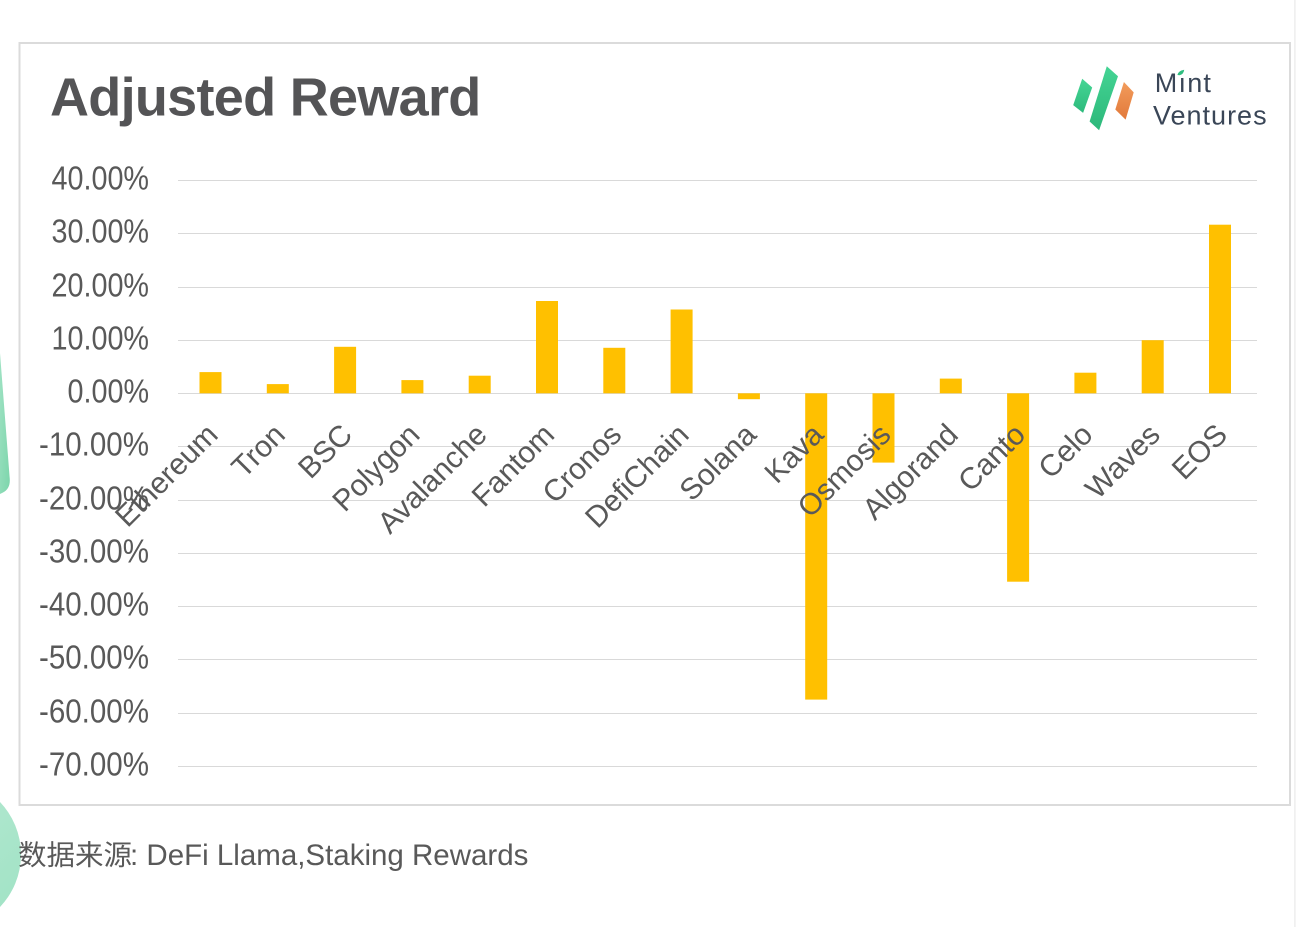 This screenshot has width=1308, height=927. Describe the element at coordinates (101, 338) in the screenshot. I see `svg-text: 10.00%` at that location.